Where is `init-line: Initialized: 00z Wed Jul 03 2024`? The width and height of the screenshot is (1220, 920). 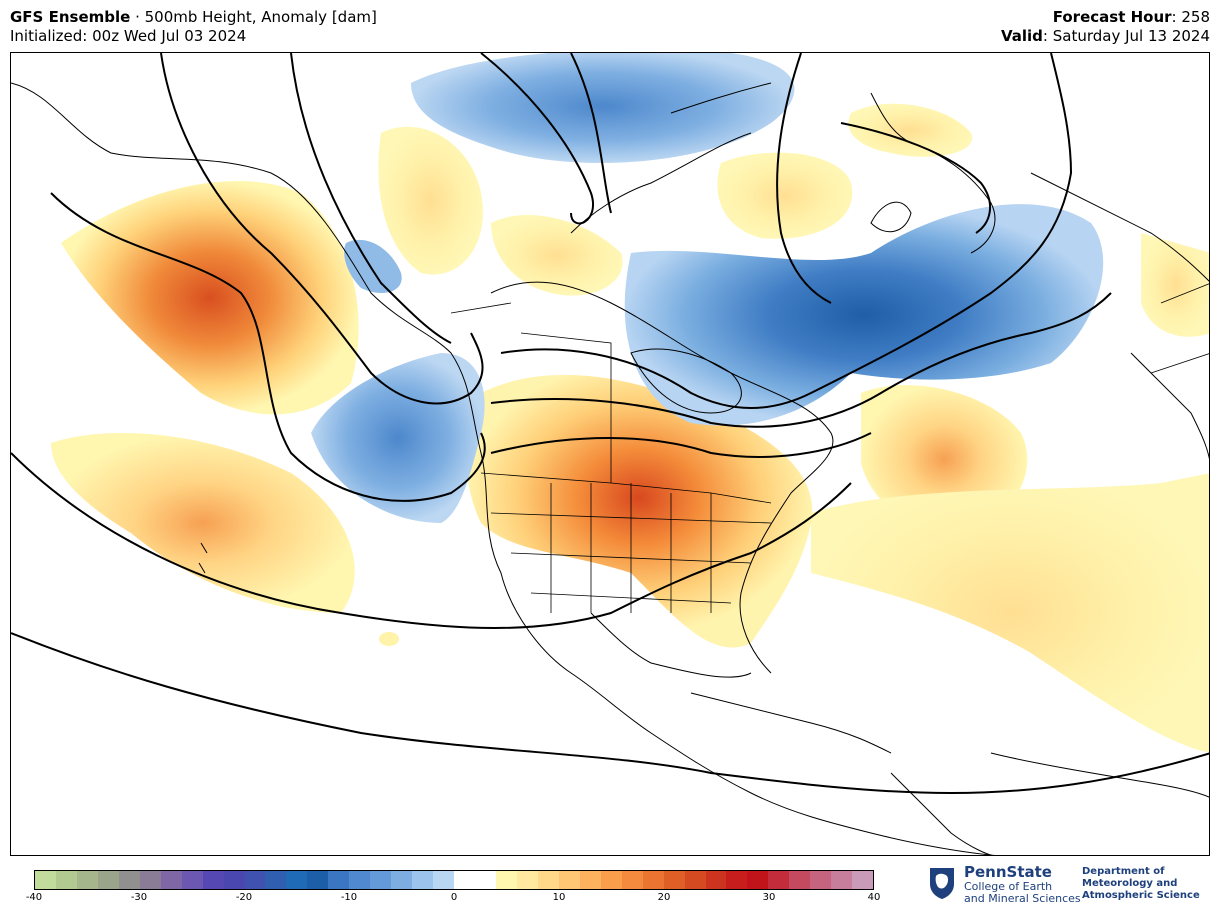 init-line: Initialized: 00z Wed Jul 03 2024 is located at coordinates (193, 36).